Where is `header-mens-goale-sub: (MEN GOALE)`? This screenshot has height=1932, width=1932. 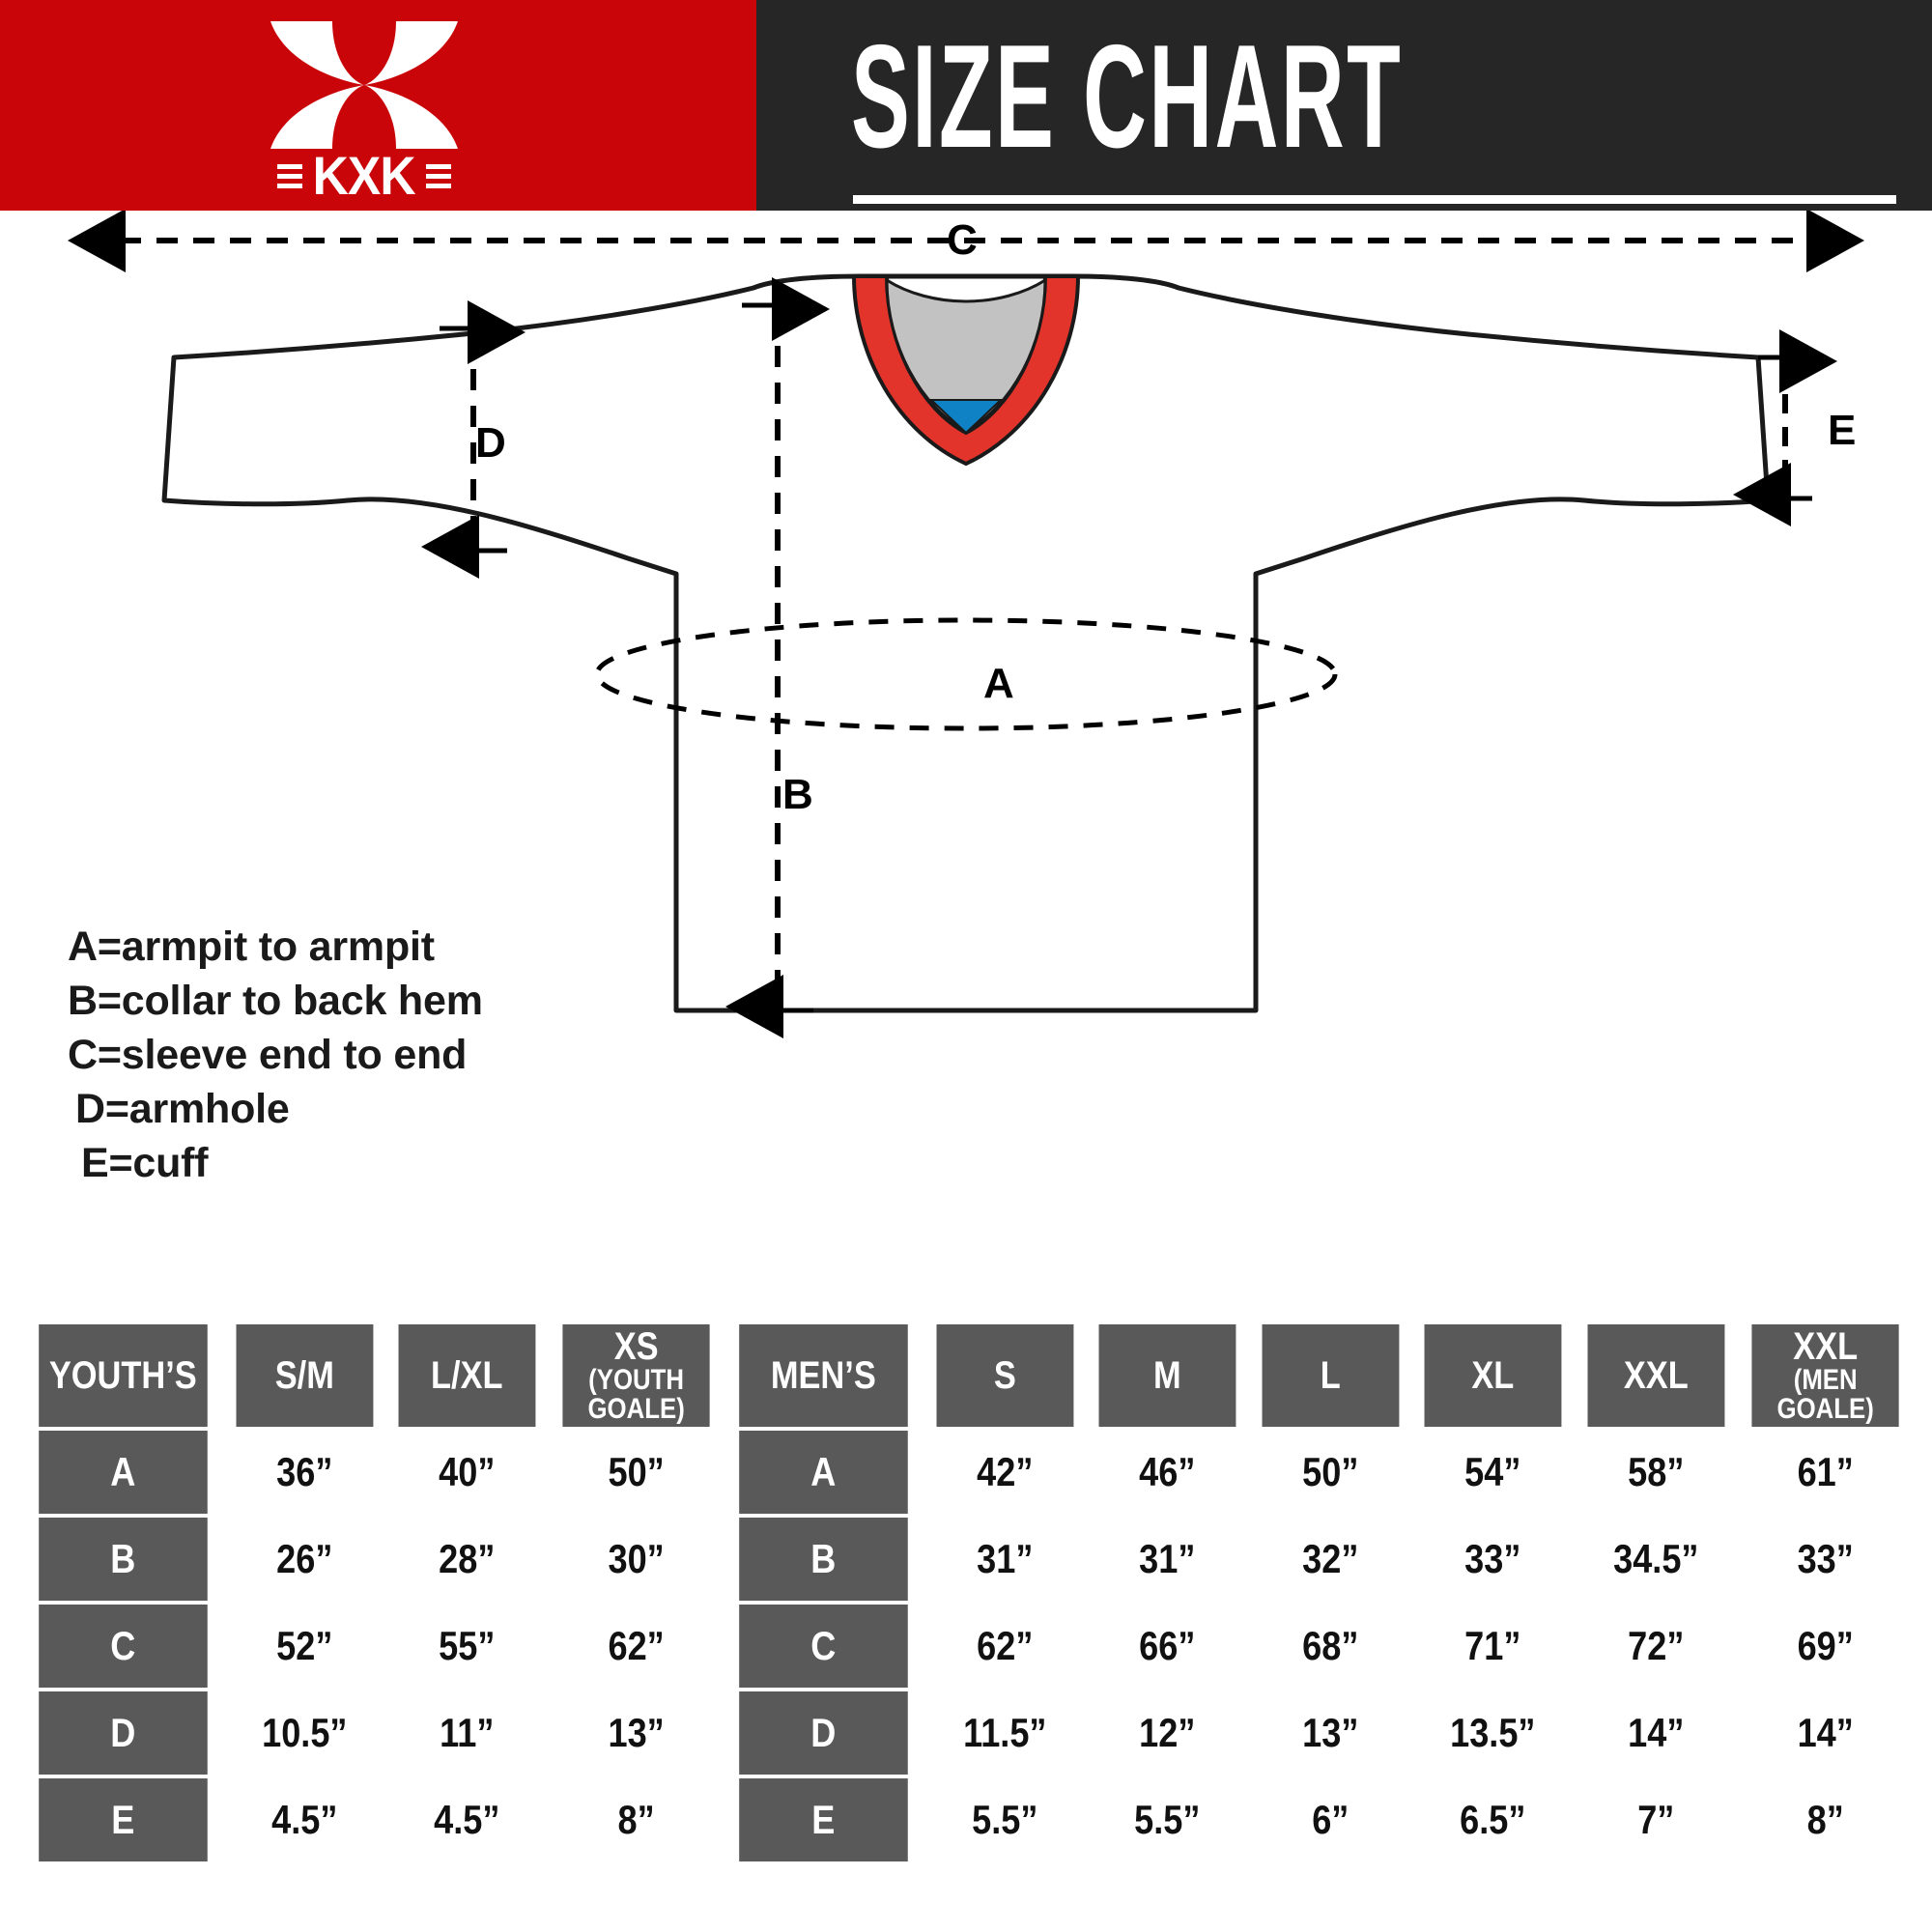
header-mens-goale-sub: (MEN GOALE) is located at coordinates (1825, 1394).